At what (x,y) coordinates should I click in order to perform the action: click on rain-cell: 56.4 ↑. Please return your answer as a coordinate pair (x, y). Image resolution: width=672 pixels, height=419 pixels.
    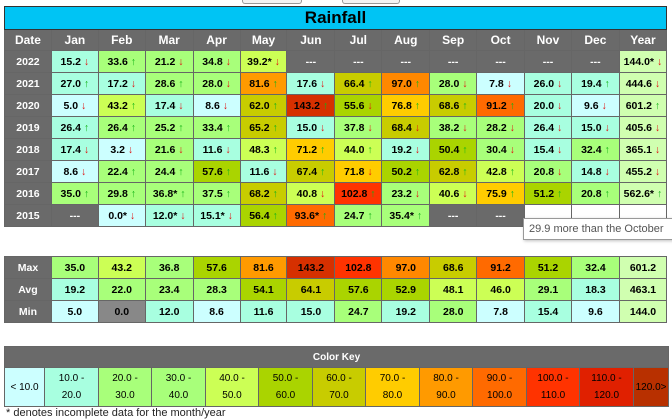
    Looking at the image, I should click on (263, 215).